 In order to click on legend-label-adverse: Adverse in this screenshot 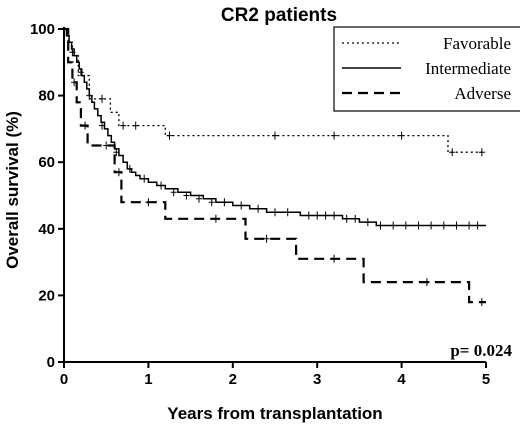, I will do `click(482, 93)`.